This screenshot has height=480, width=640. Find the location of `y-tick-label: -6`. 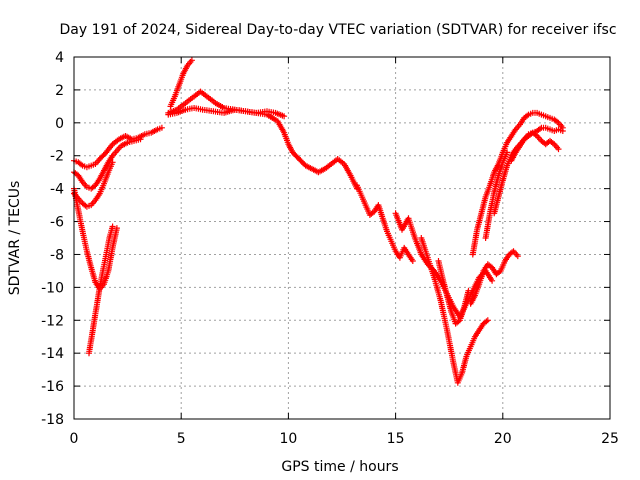

y-tick-label: -6 is located at coordinates (57, 223).